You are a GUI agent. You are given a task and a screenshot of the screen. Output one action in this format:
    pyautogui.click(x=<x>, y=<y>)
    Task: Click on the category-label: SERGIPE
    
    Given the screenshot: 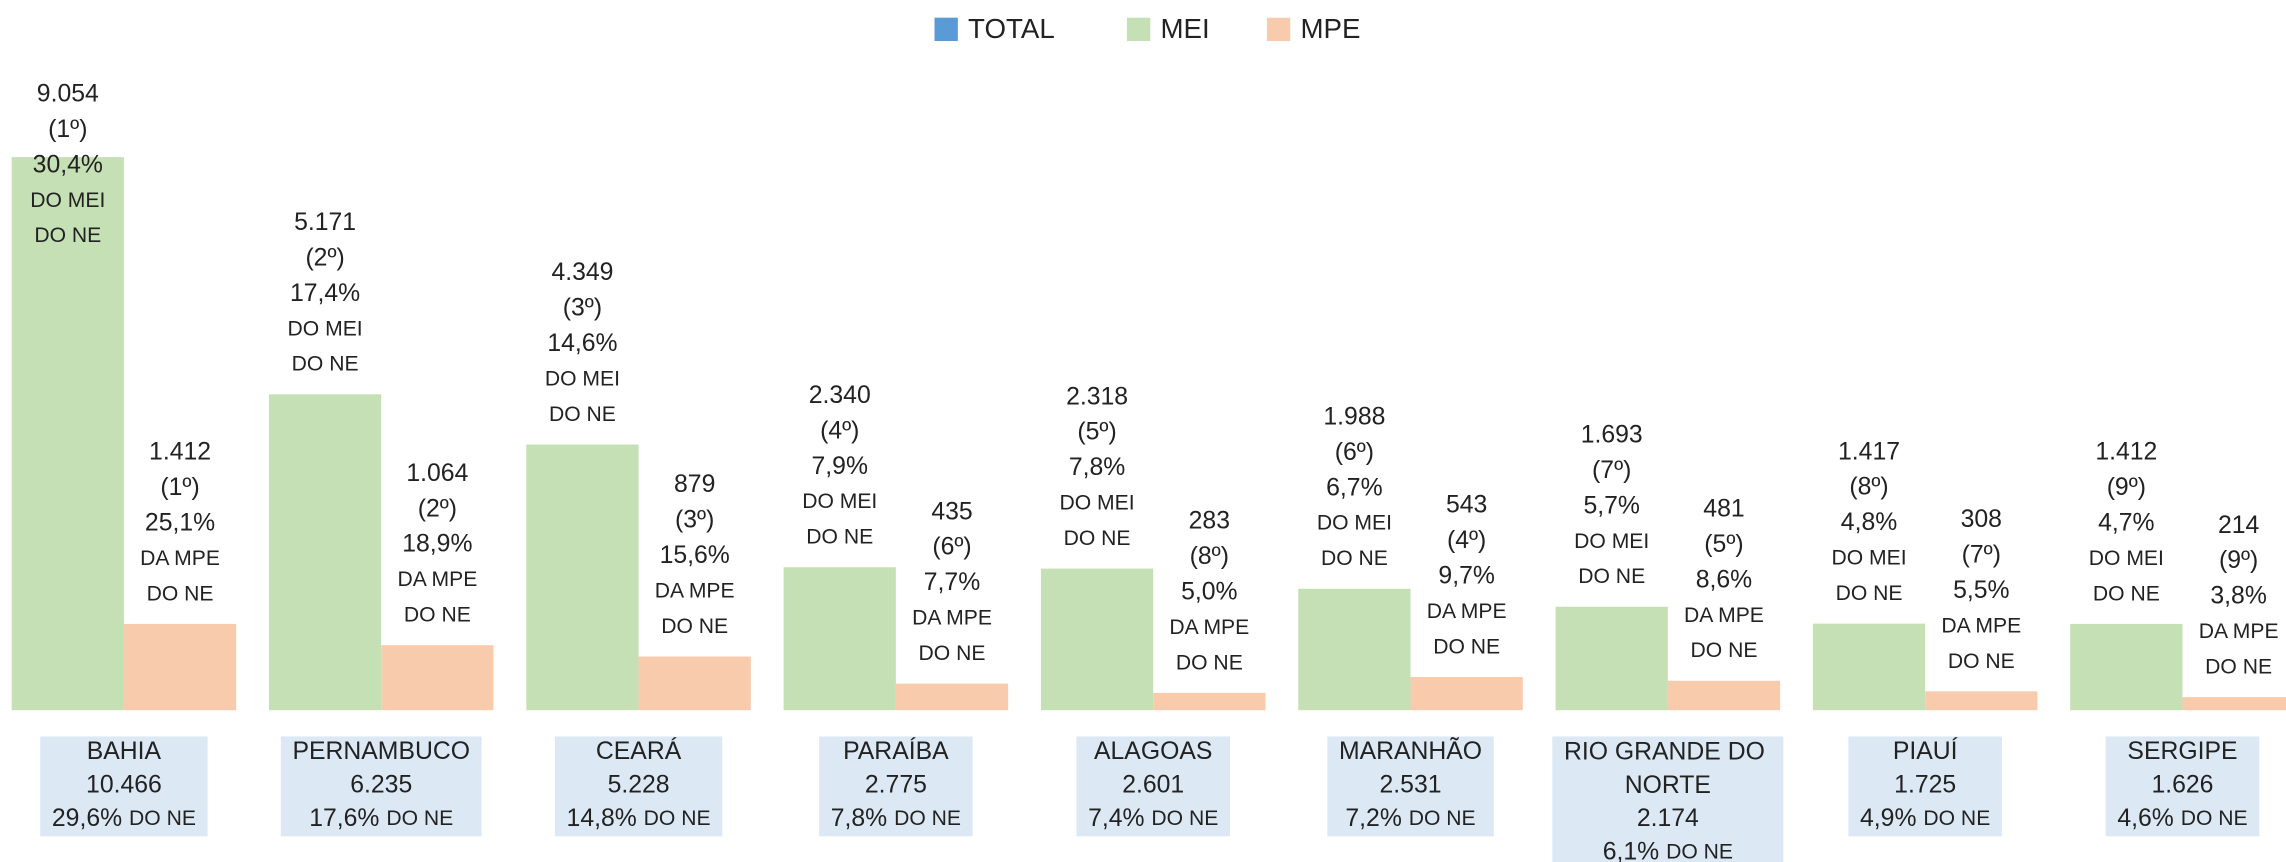 What is the action you would take?
    pyautogui.click(x=2182, y=751)
    